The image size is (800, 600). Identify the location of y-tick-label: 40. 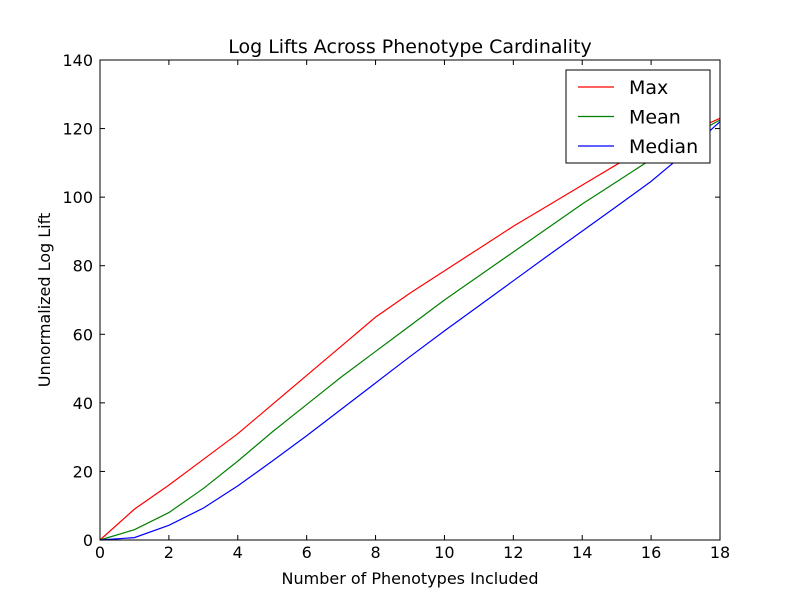
(83, 403).